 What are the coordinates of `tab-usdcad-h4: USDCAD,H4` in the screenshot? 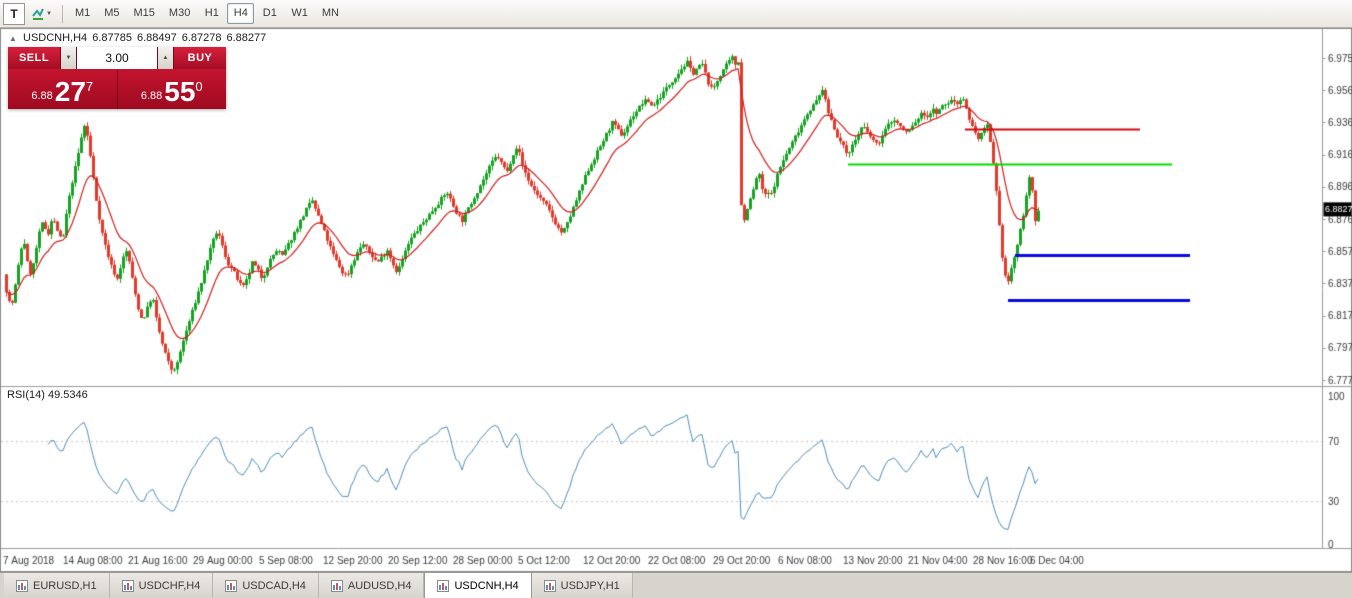 It's located at (266, 585).